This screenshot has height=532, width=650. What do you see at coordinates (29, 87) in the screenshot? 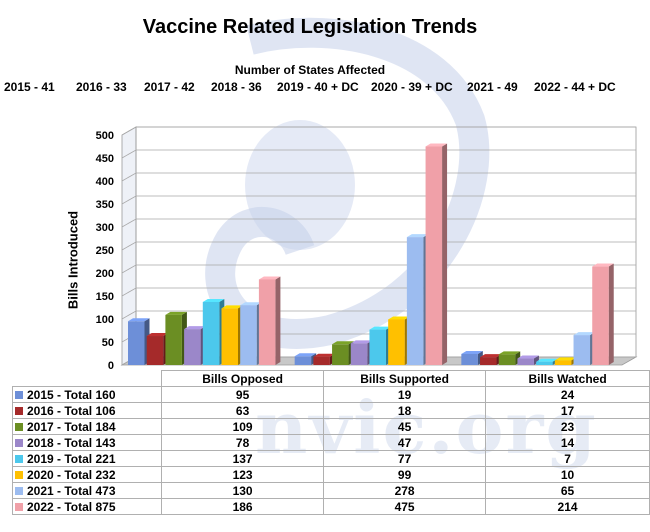
I see `states-affected-2015: 2015 - 41` at bounding box center [29, 87].